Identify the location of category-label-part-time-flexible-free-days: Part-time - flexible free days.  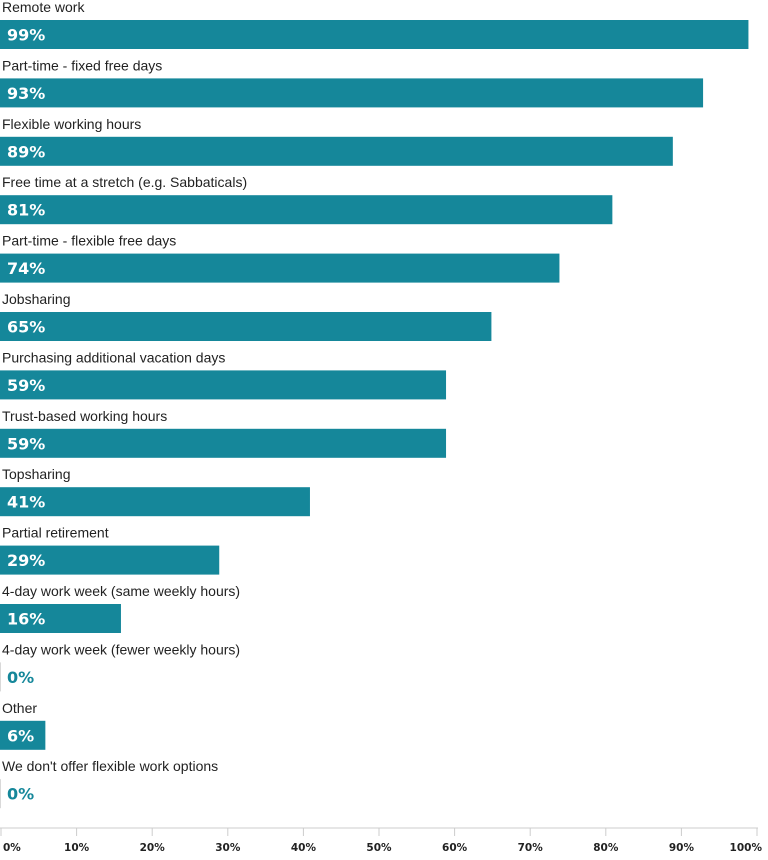
(89, 241).